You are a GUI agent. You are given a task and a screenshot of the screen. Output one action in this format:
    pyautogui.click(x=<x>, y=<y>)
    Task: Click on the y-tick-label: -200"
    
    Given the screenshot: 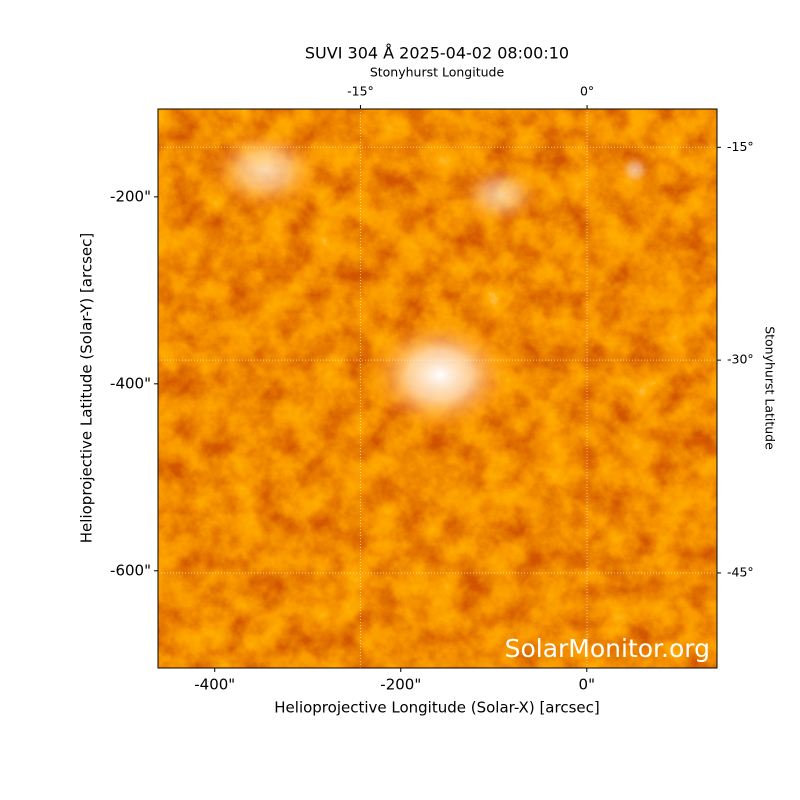 What is the action you would take?
    pyautogui.click(x=130, y=196)
    